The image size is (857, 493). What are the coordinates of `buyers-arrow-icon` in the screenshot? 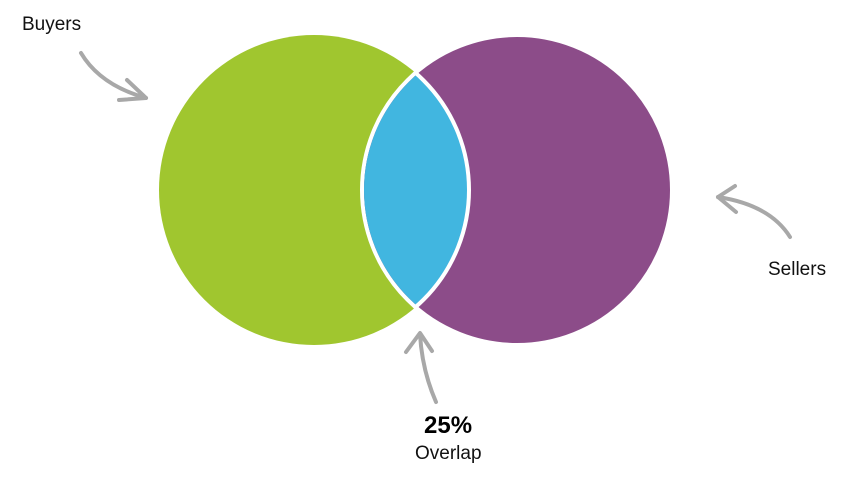 It's located at (113, 76).